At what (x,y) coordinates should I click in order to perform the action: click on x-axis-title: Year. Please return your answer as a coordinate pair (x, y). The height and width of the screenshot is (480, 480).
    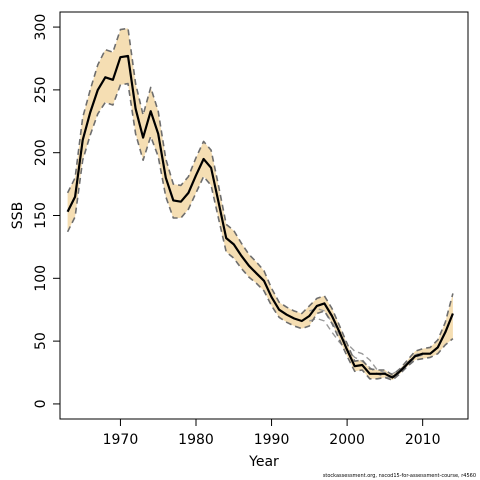
    Looking at the image, I should click on (263, 462).